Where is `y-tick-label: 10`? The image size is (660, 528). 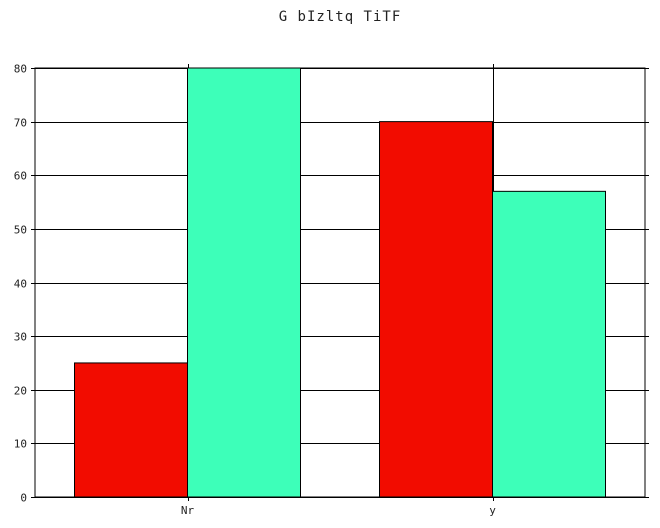 y-tick-label: 10 is located at coordinates (20, 444).